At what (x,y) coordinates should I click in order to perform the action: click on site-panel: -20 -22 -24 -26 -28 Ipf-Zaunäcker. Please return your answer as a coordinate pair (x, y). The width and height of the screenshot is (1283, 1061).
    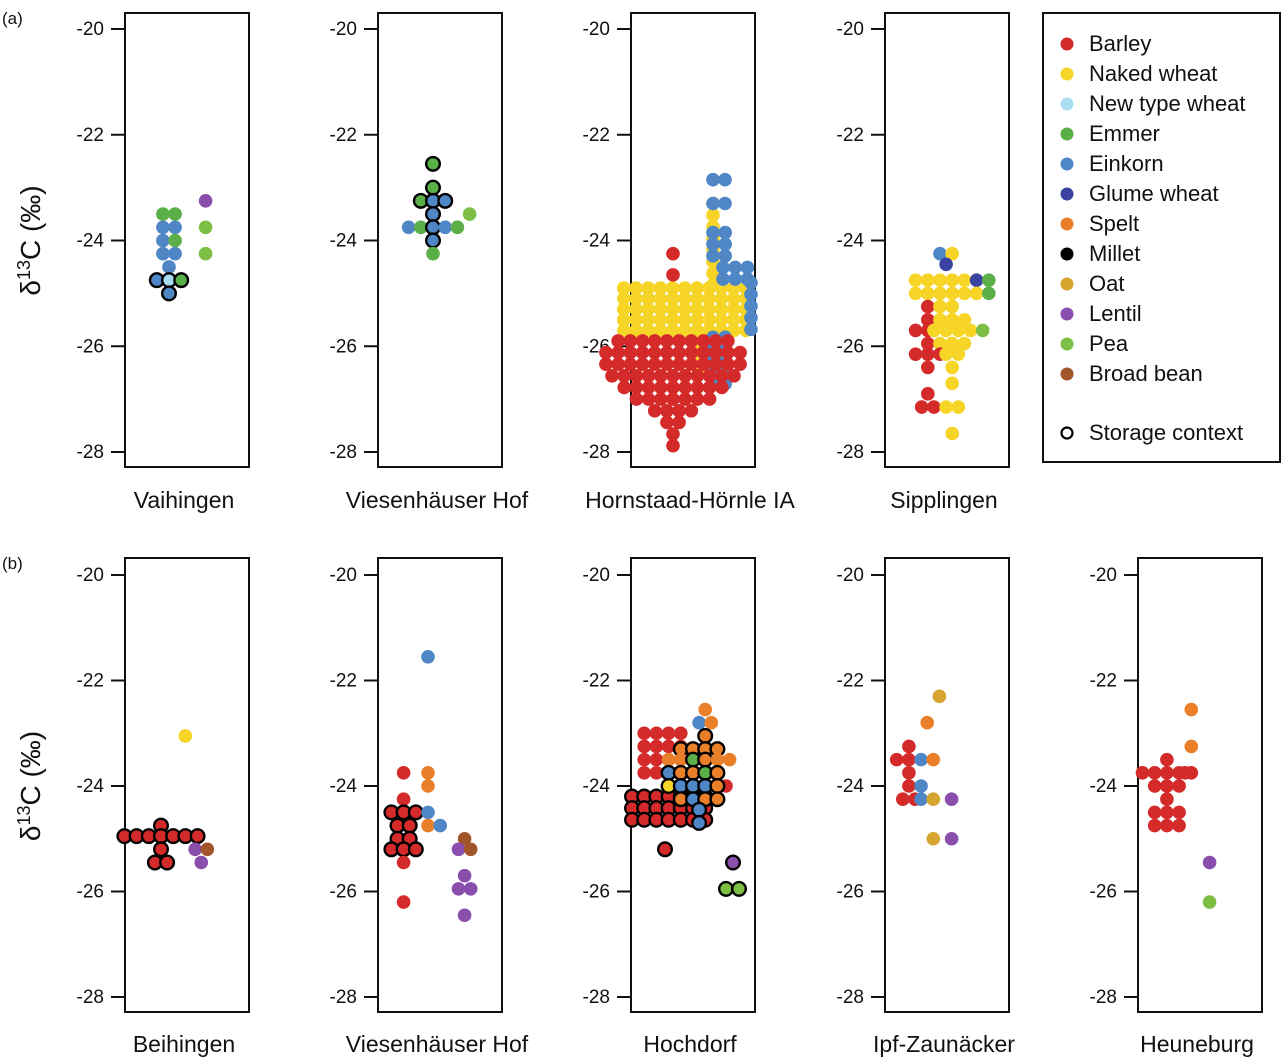
    Looking at the image, I should click on (926, 807).